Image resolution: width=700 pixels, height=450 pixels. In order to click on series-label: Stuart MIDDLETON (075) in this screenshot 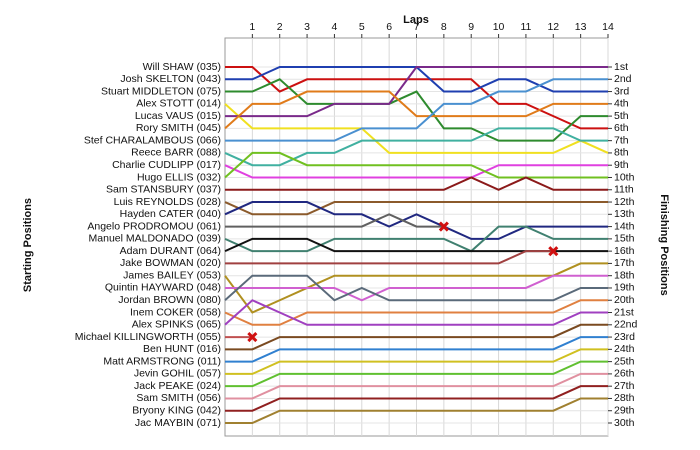, I will do `click(161, 91)`.